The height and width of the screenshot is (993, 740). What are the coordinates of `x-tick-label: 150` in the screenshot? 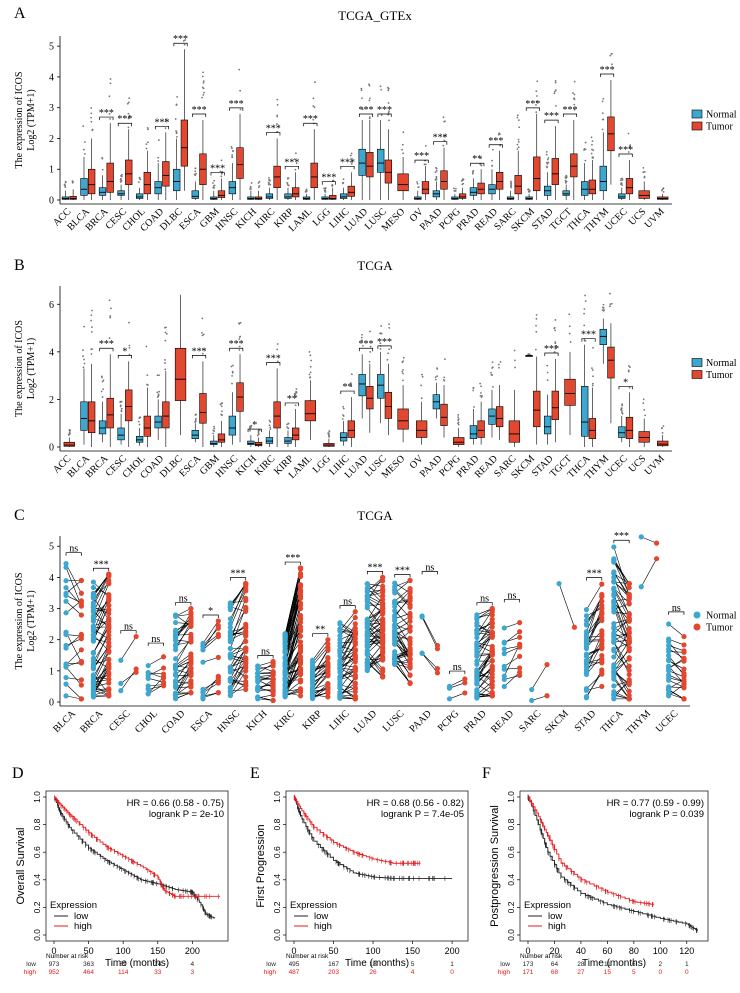 It's located at (157, 951).